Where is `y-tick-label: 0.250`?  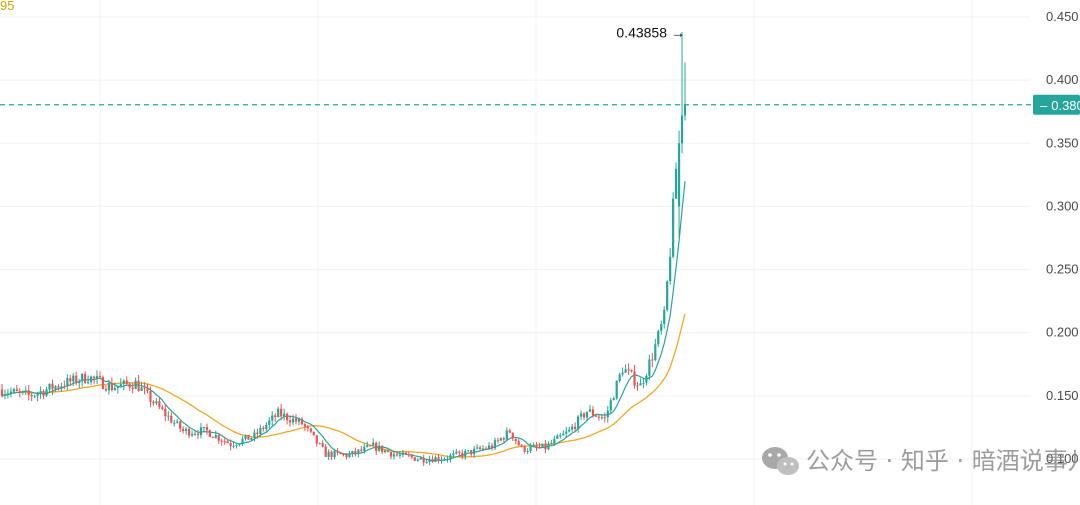 y-tick-label: 0.250 is located at coordinates (1062, 269).